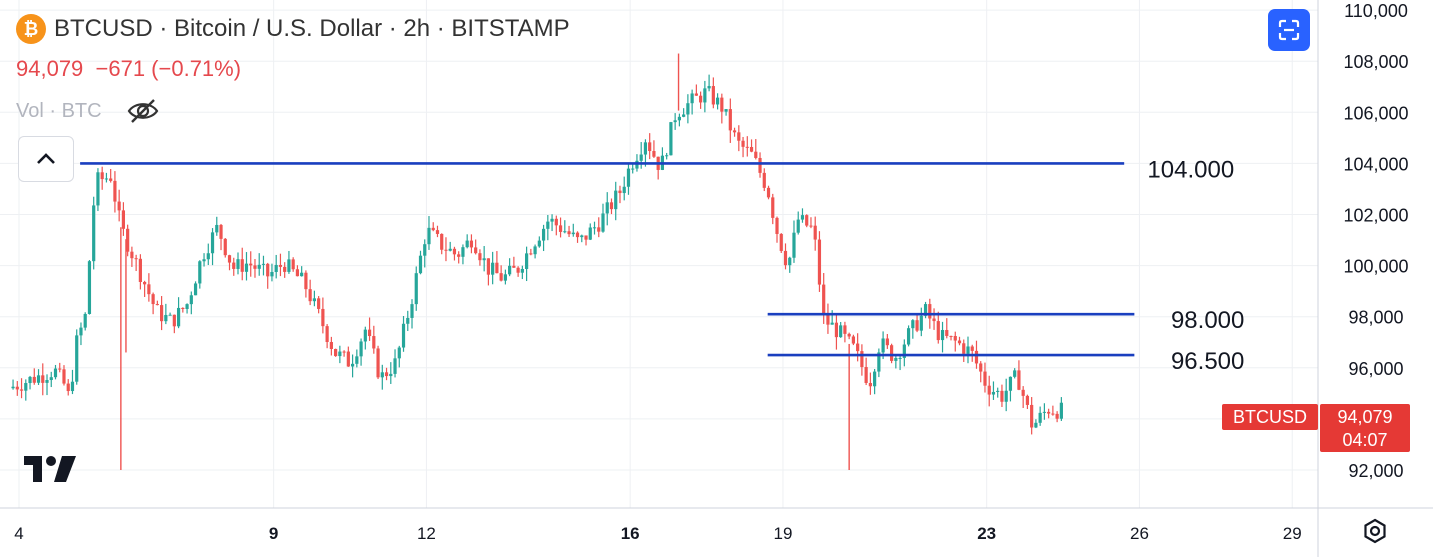 The image size is (1433, 557). I want to click on collapse-legend-button, so click(46, 159).